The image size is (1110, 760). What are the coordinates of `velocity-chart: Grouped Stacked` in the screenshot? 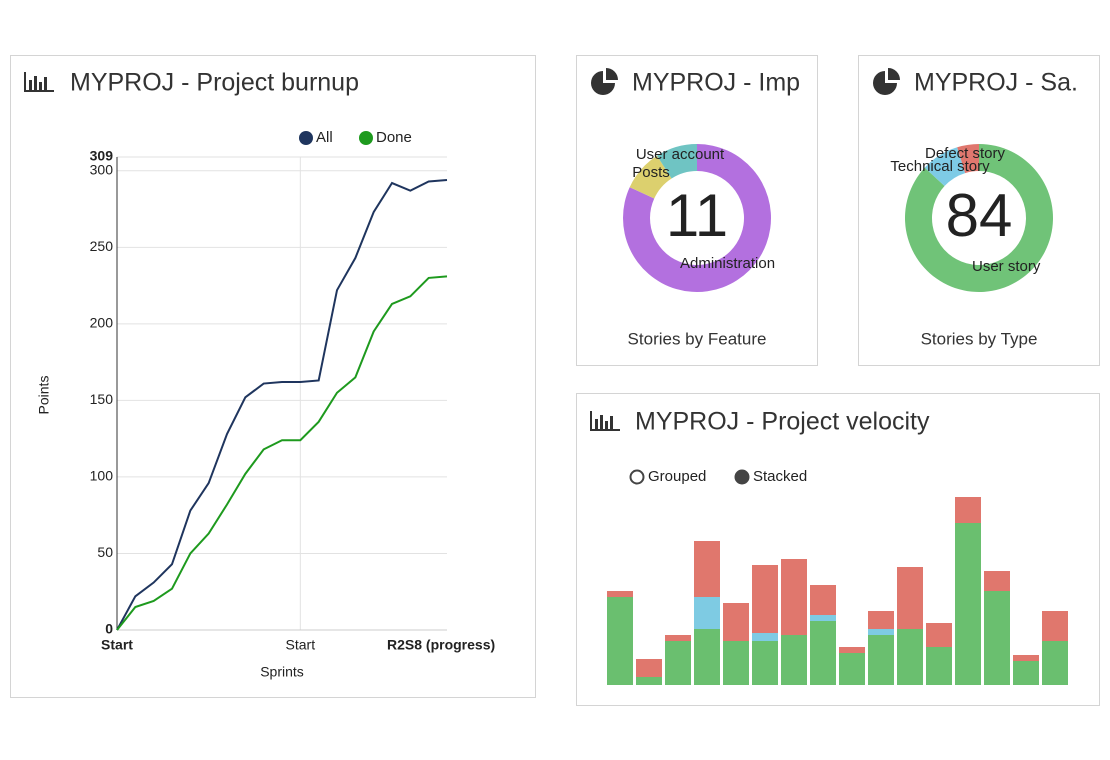 It's located at (837, 576).